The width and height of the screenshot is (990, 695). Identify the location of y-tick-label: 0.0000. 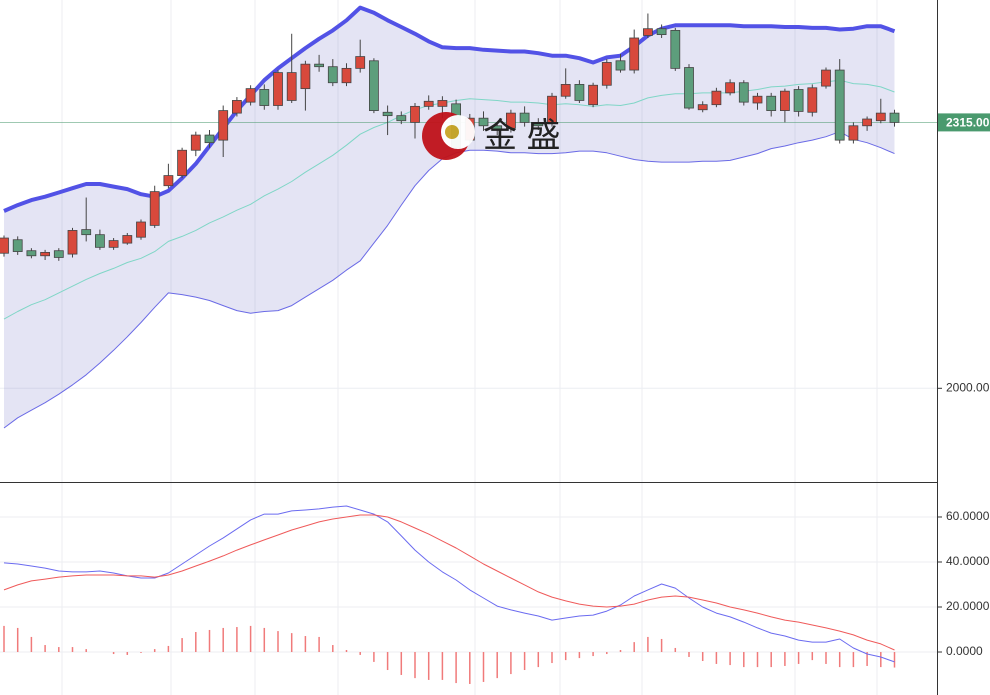
(964, 651).